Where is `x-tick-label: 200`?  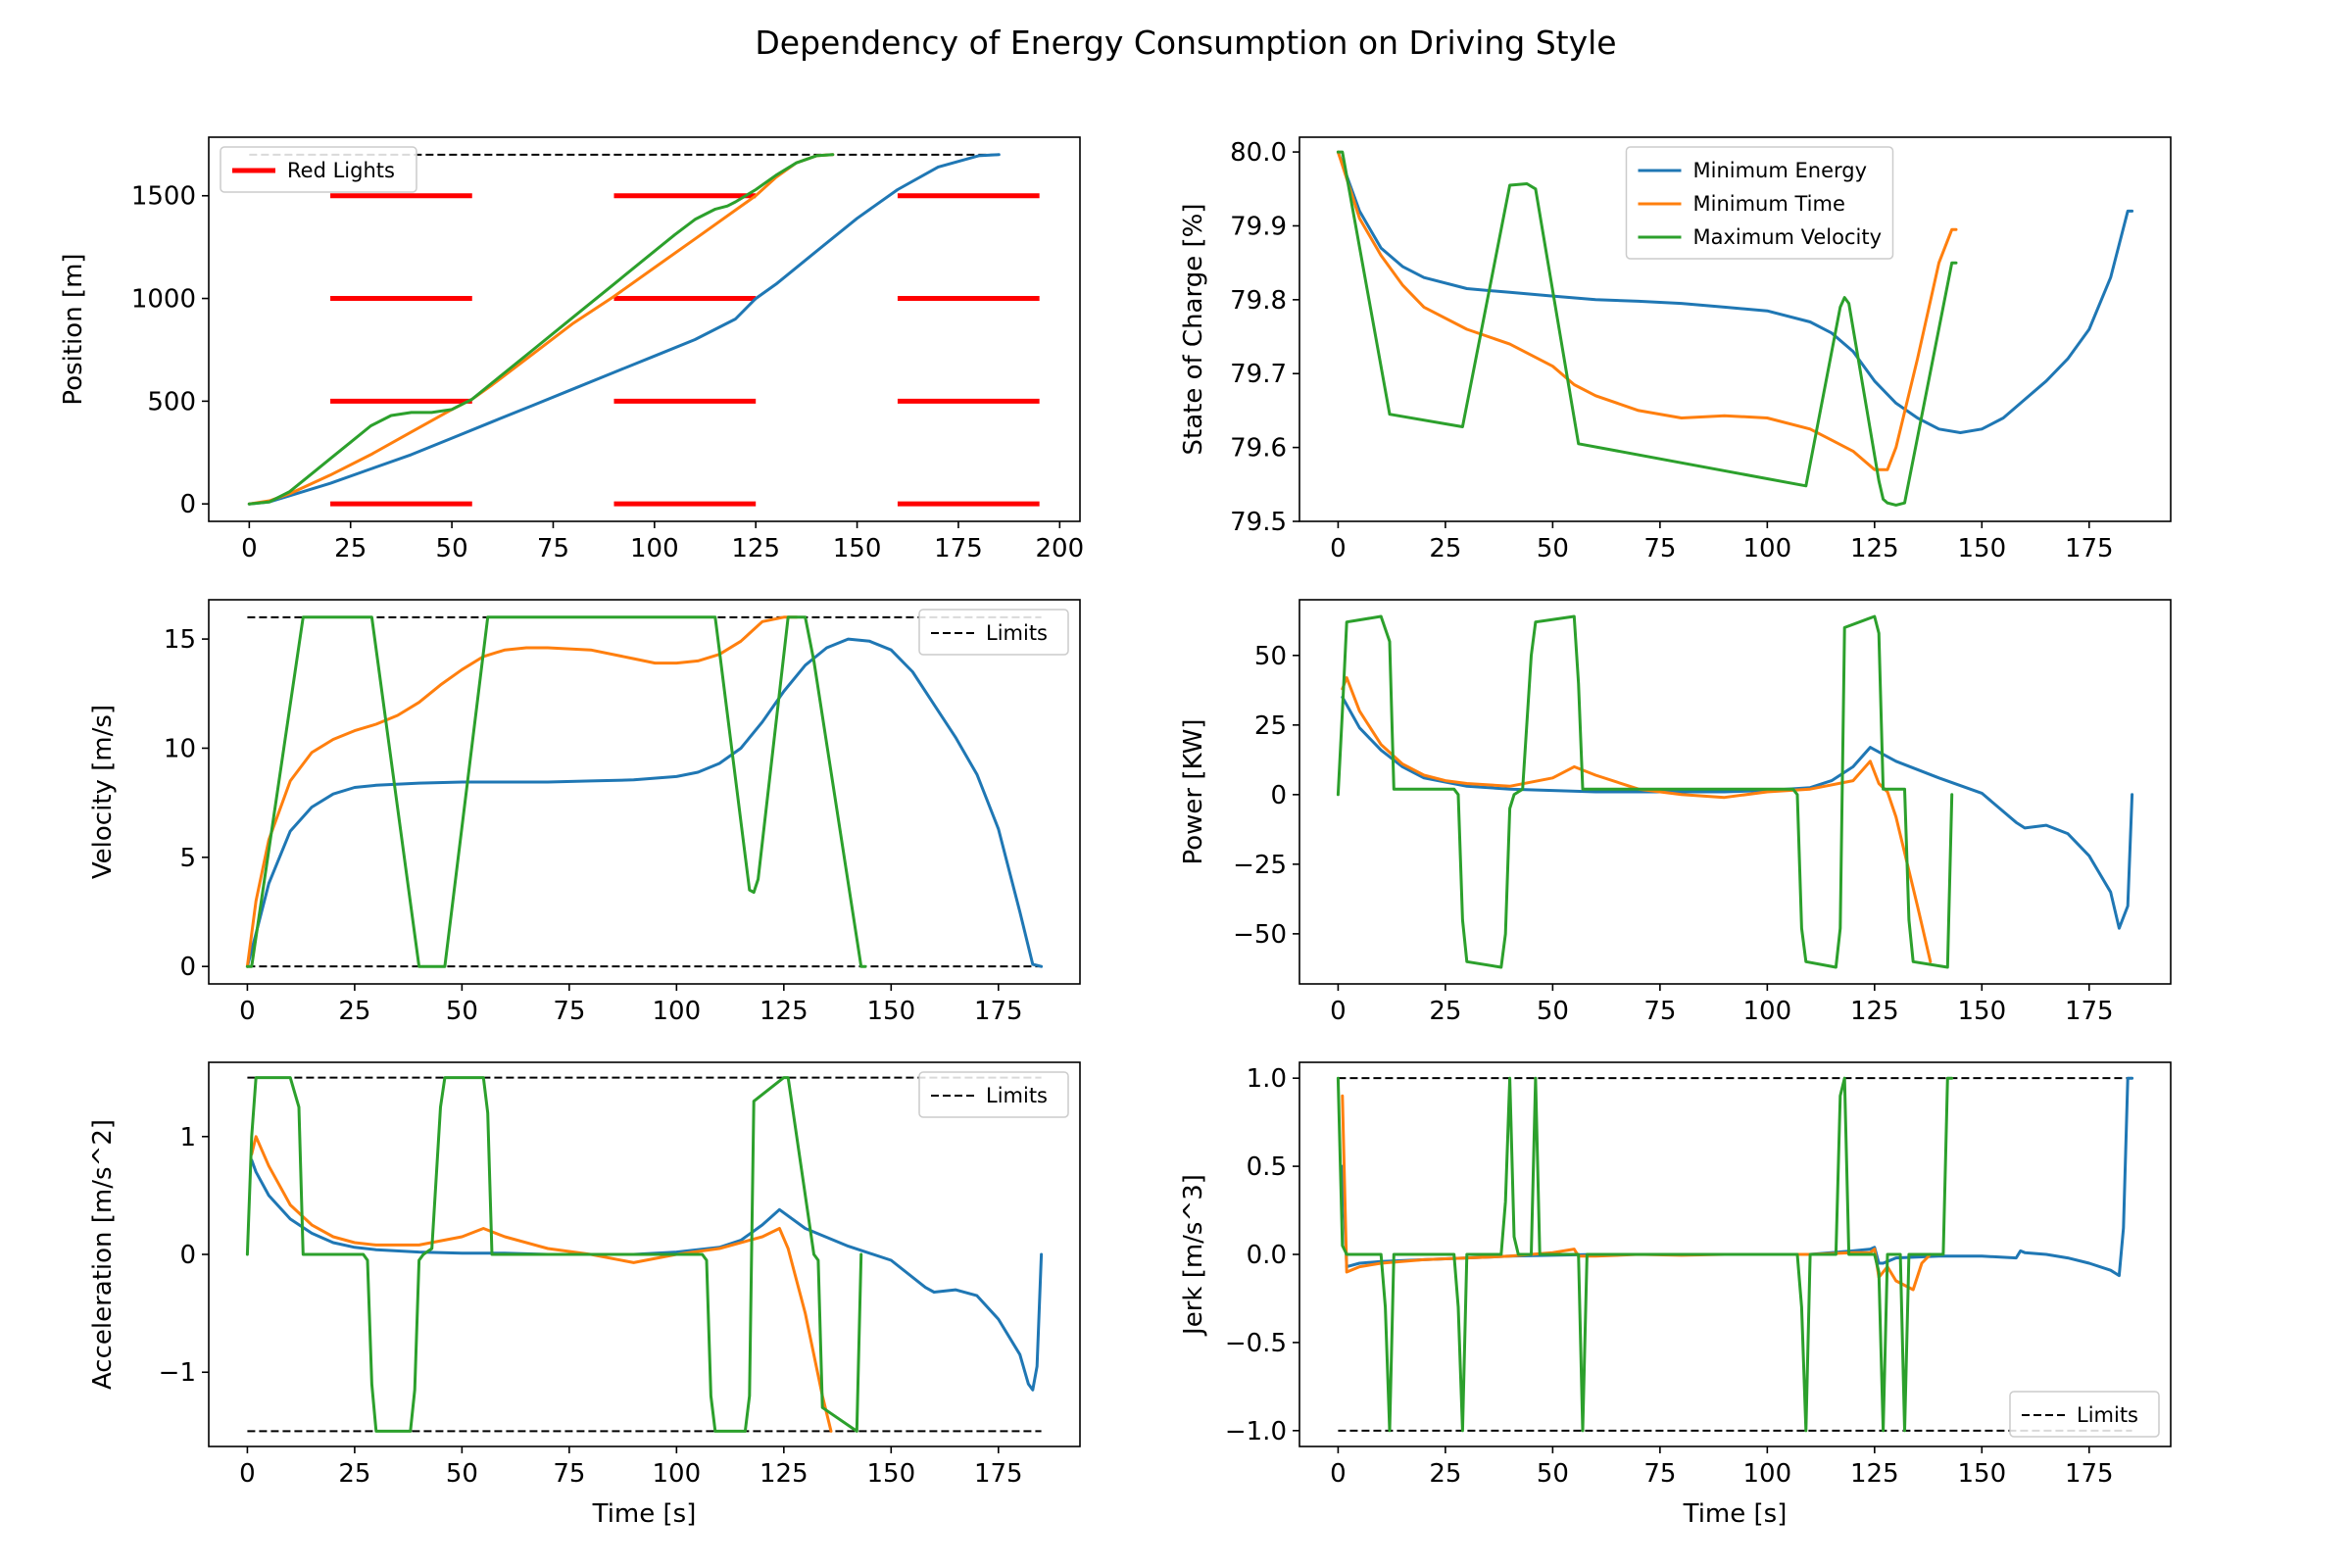 x-tick-label: 200 is located at coordinates (1060, 549).